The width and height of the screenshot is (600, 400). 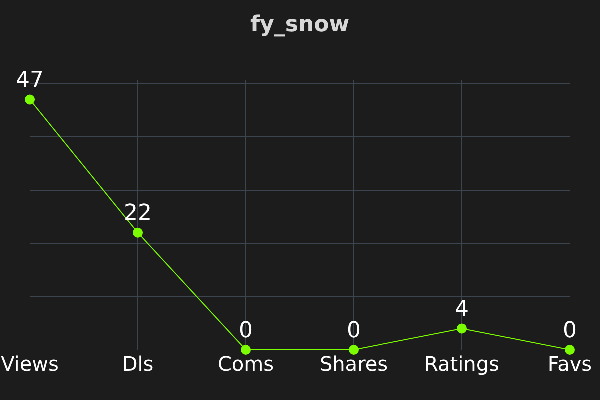 What do you see at coordinates (570, 364) in the screenshot?
I see `x-tick-label: Favs` at bounding box center [570, 364].